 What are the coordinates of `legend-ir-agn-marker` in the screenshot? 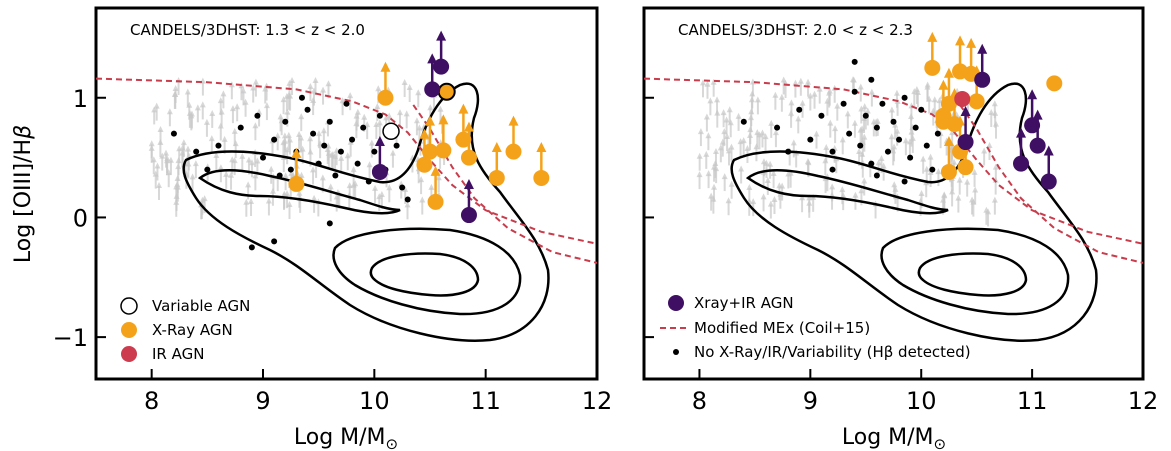 It's located at (129, 354).